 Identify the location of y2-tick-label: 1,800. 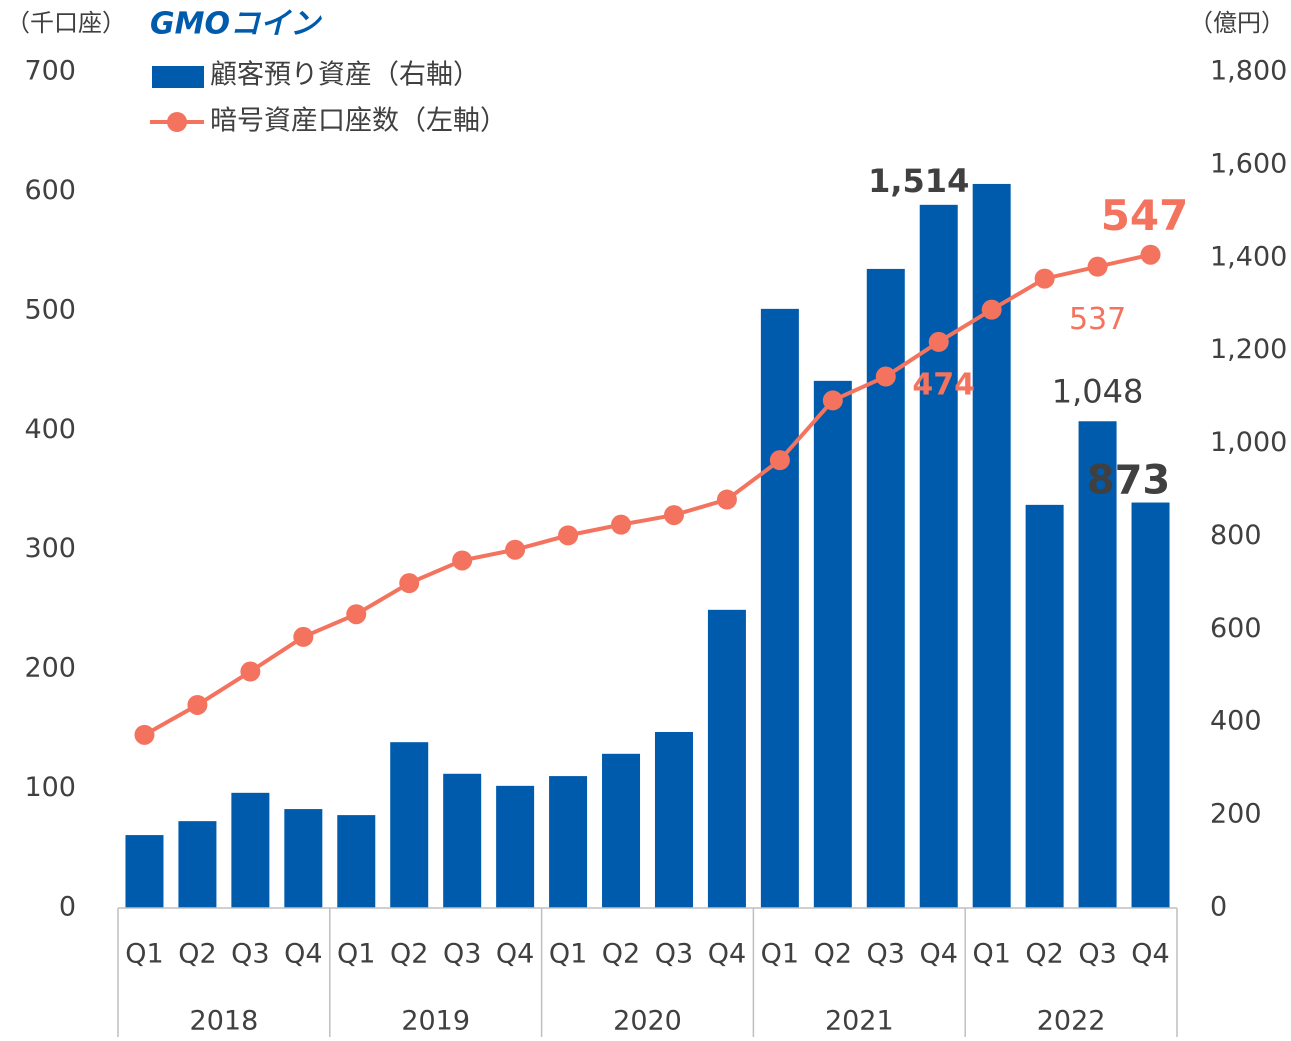
(1248, 71).